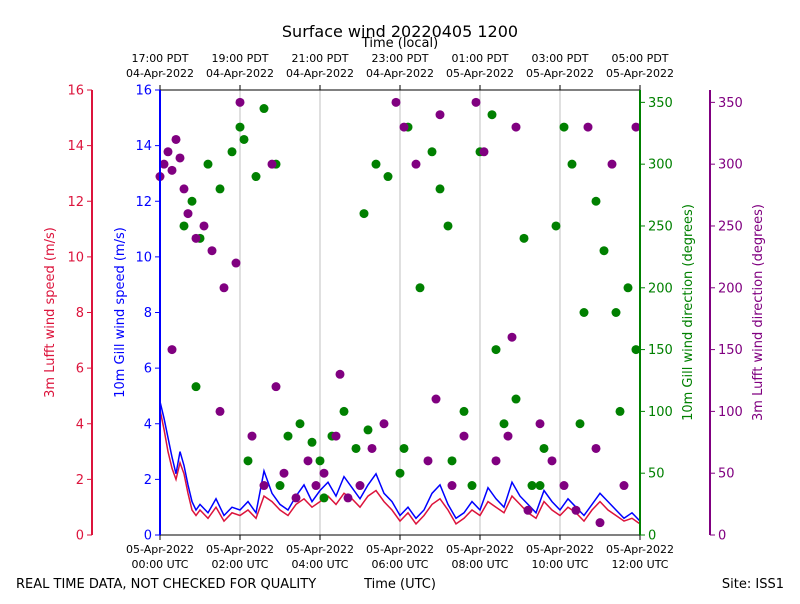 The width and height of the screenshot is (800, 604). I want to click on gill-speed-axis-tick-label: 10, so click(143, 257).